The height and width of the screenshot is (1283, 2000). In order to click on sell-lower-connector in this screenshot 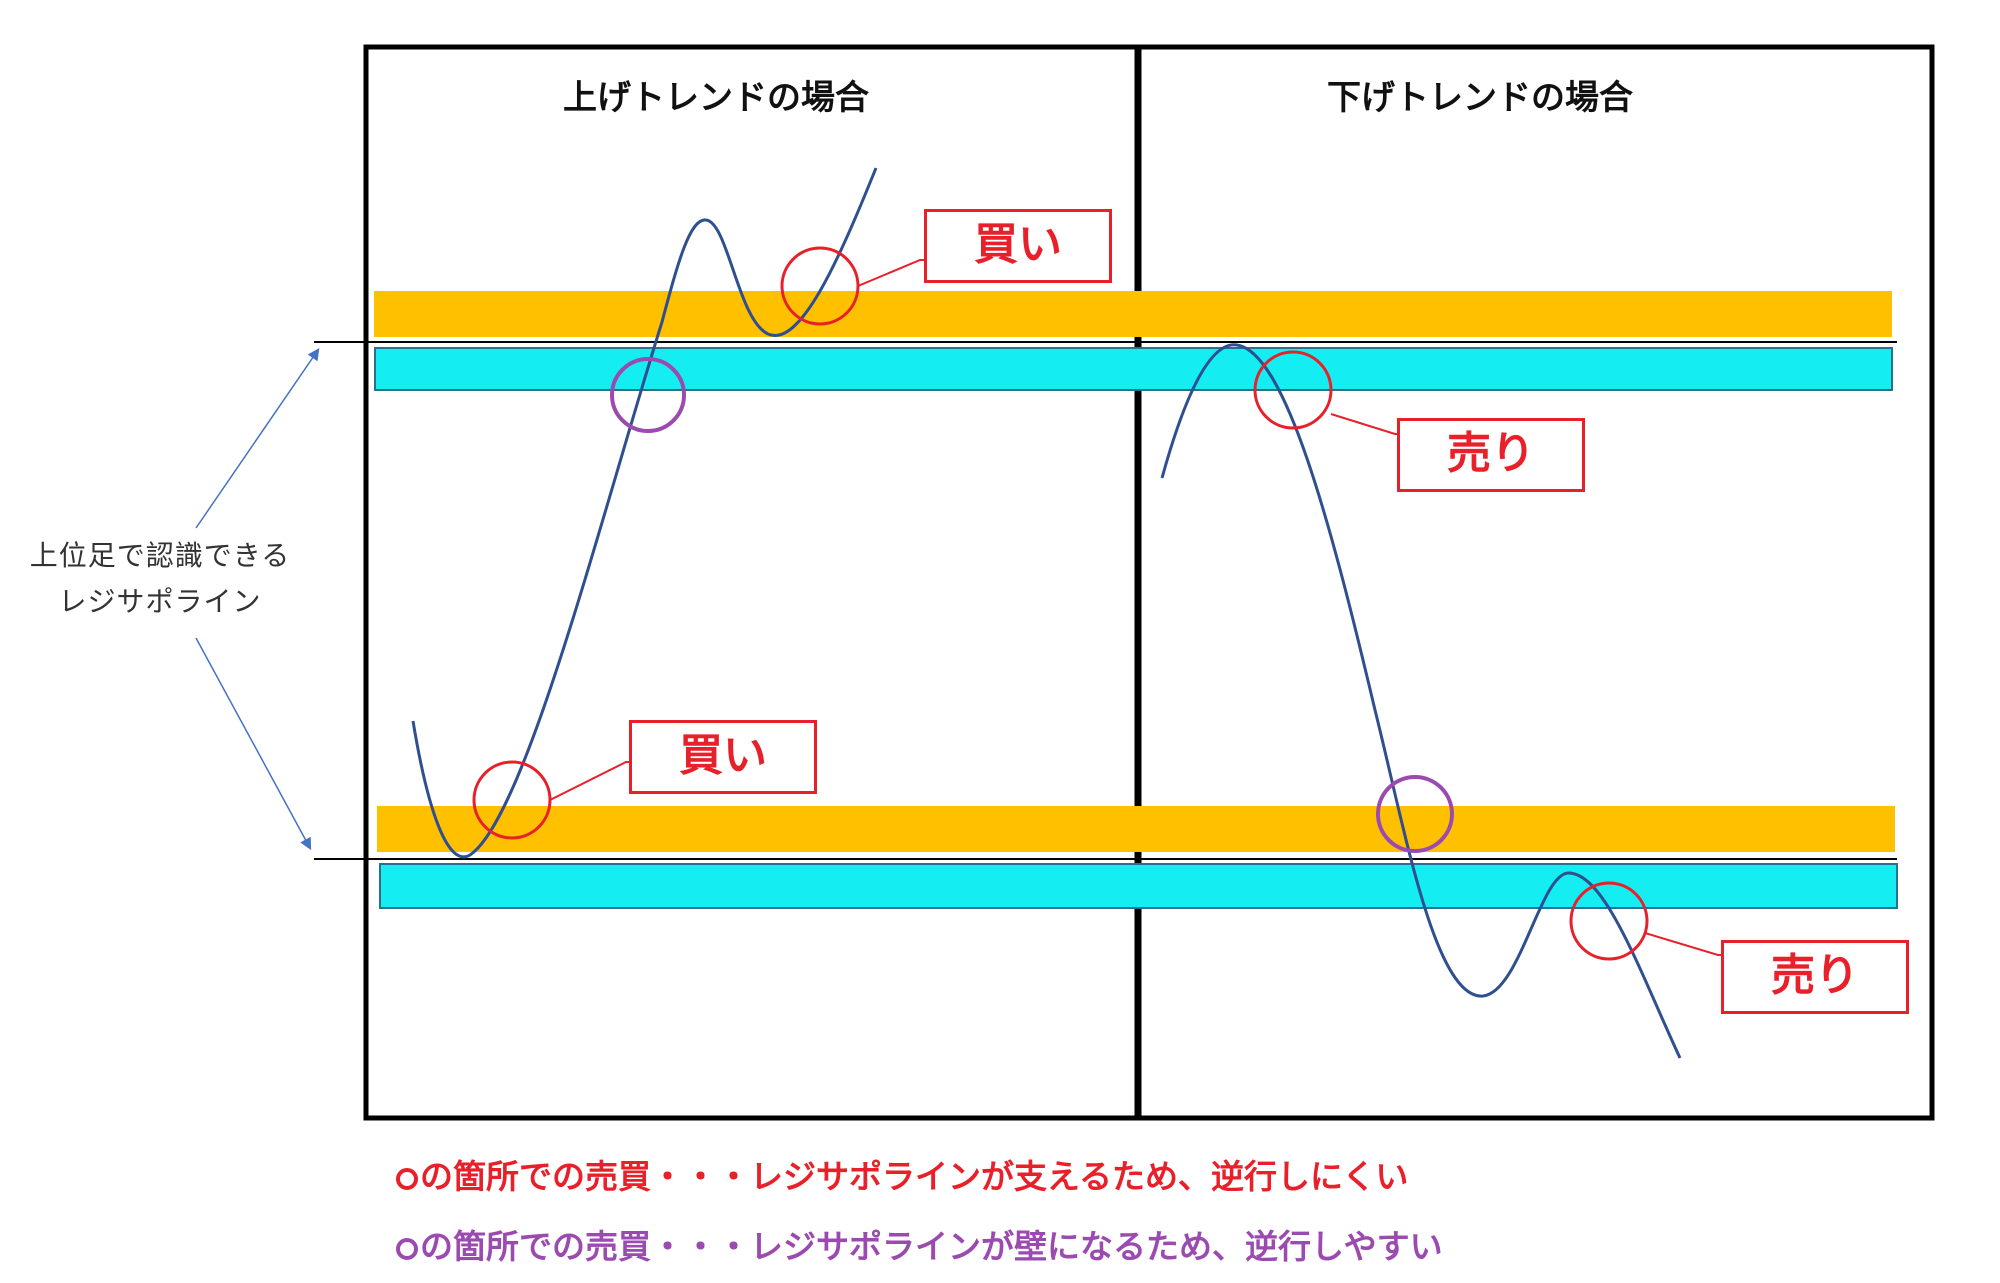, I will do `click(1683, 944)`.